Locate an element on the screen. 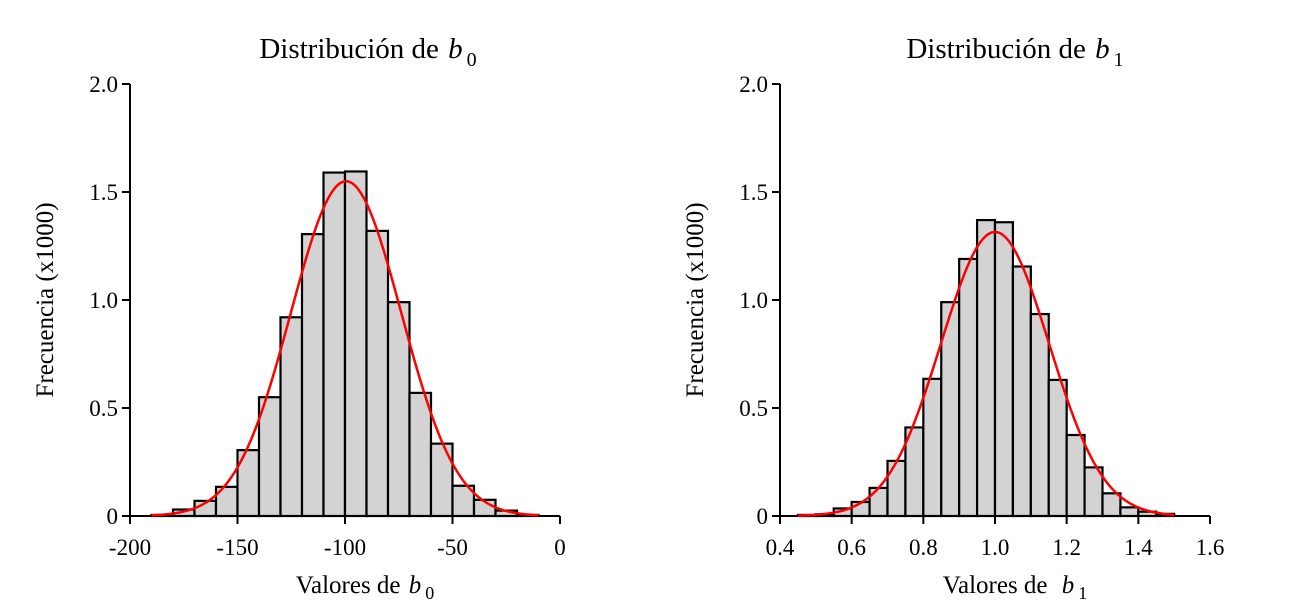 This screenshot has height=600, width=1300. b0-x-tick-label-4: 0 is located at coordinates (560, 547).